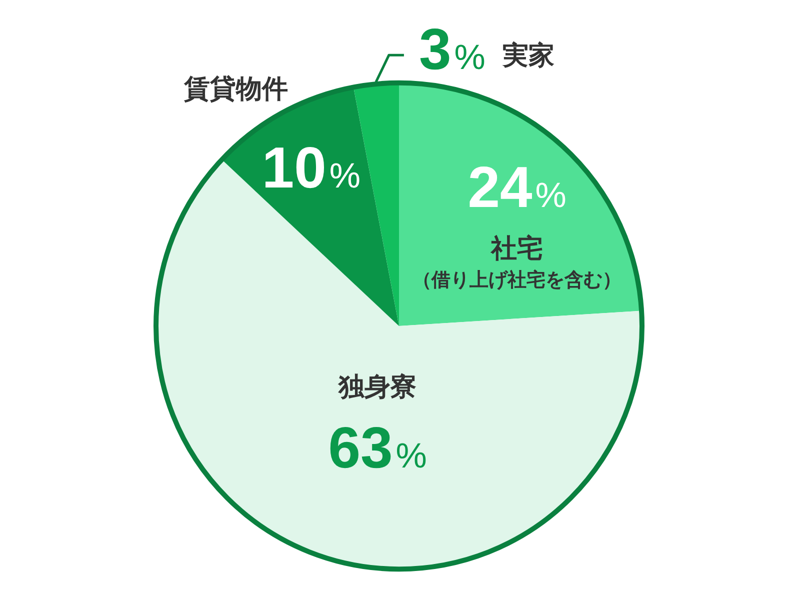 This screenshot has height=600, width=800. I want to click on data-label: 3%, so click(452, 49).